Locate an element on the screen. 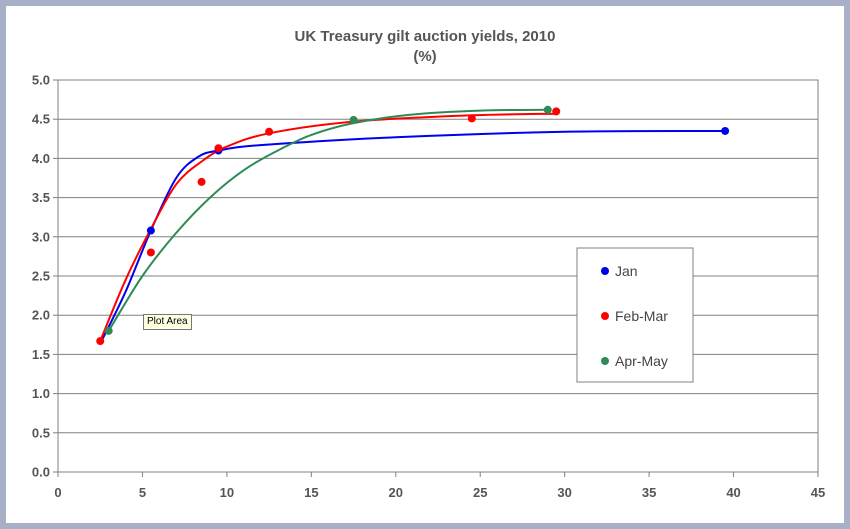  y-tick-label: 5.0 is located at coordinates (41, 80).